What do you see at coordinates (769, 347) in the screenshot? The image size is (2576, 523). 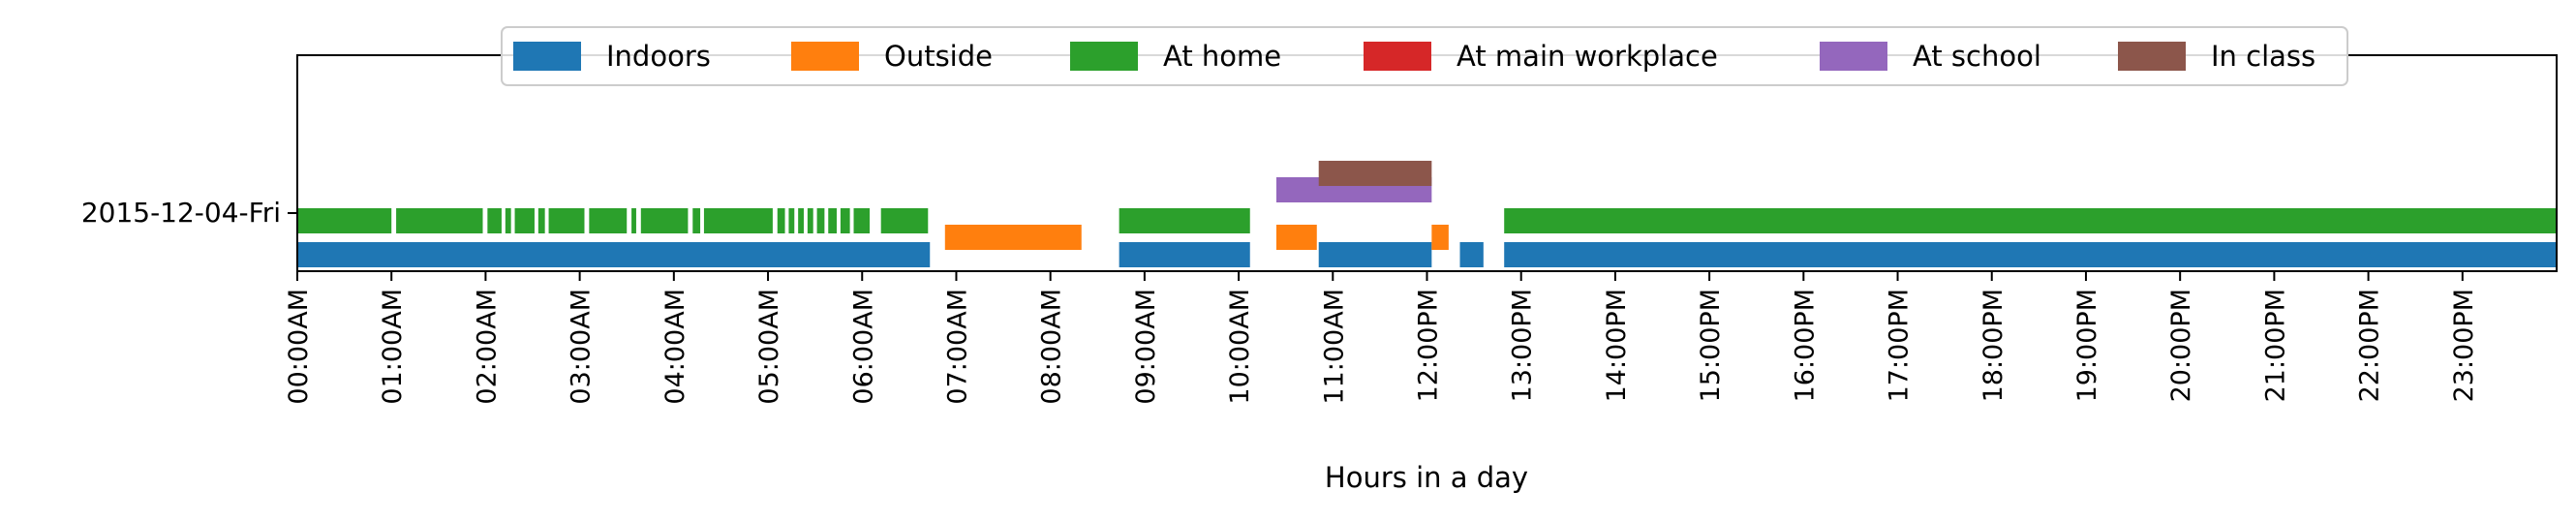 I see `x-tick-label: 05:00AM` at bounding box center [769, 347].